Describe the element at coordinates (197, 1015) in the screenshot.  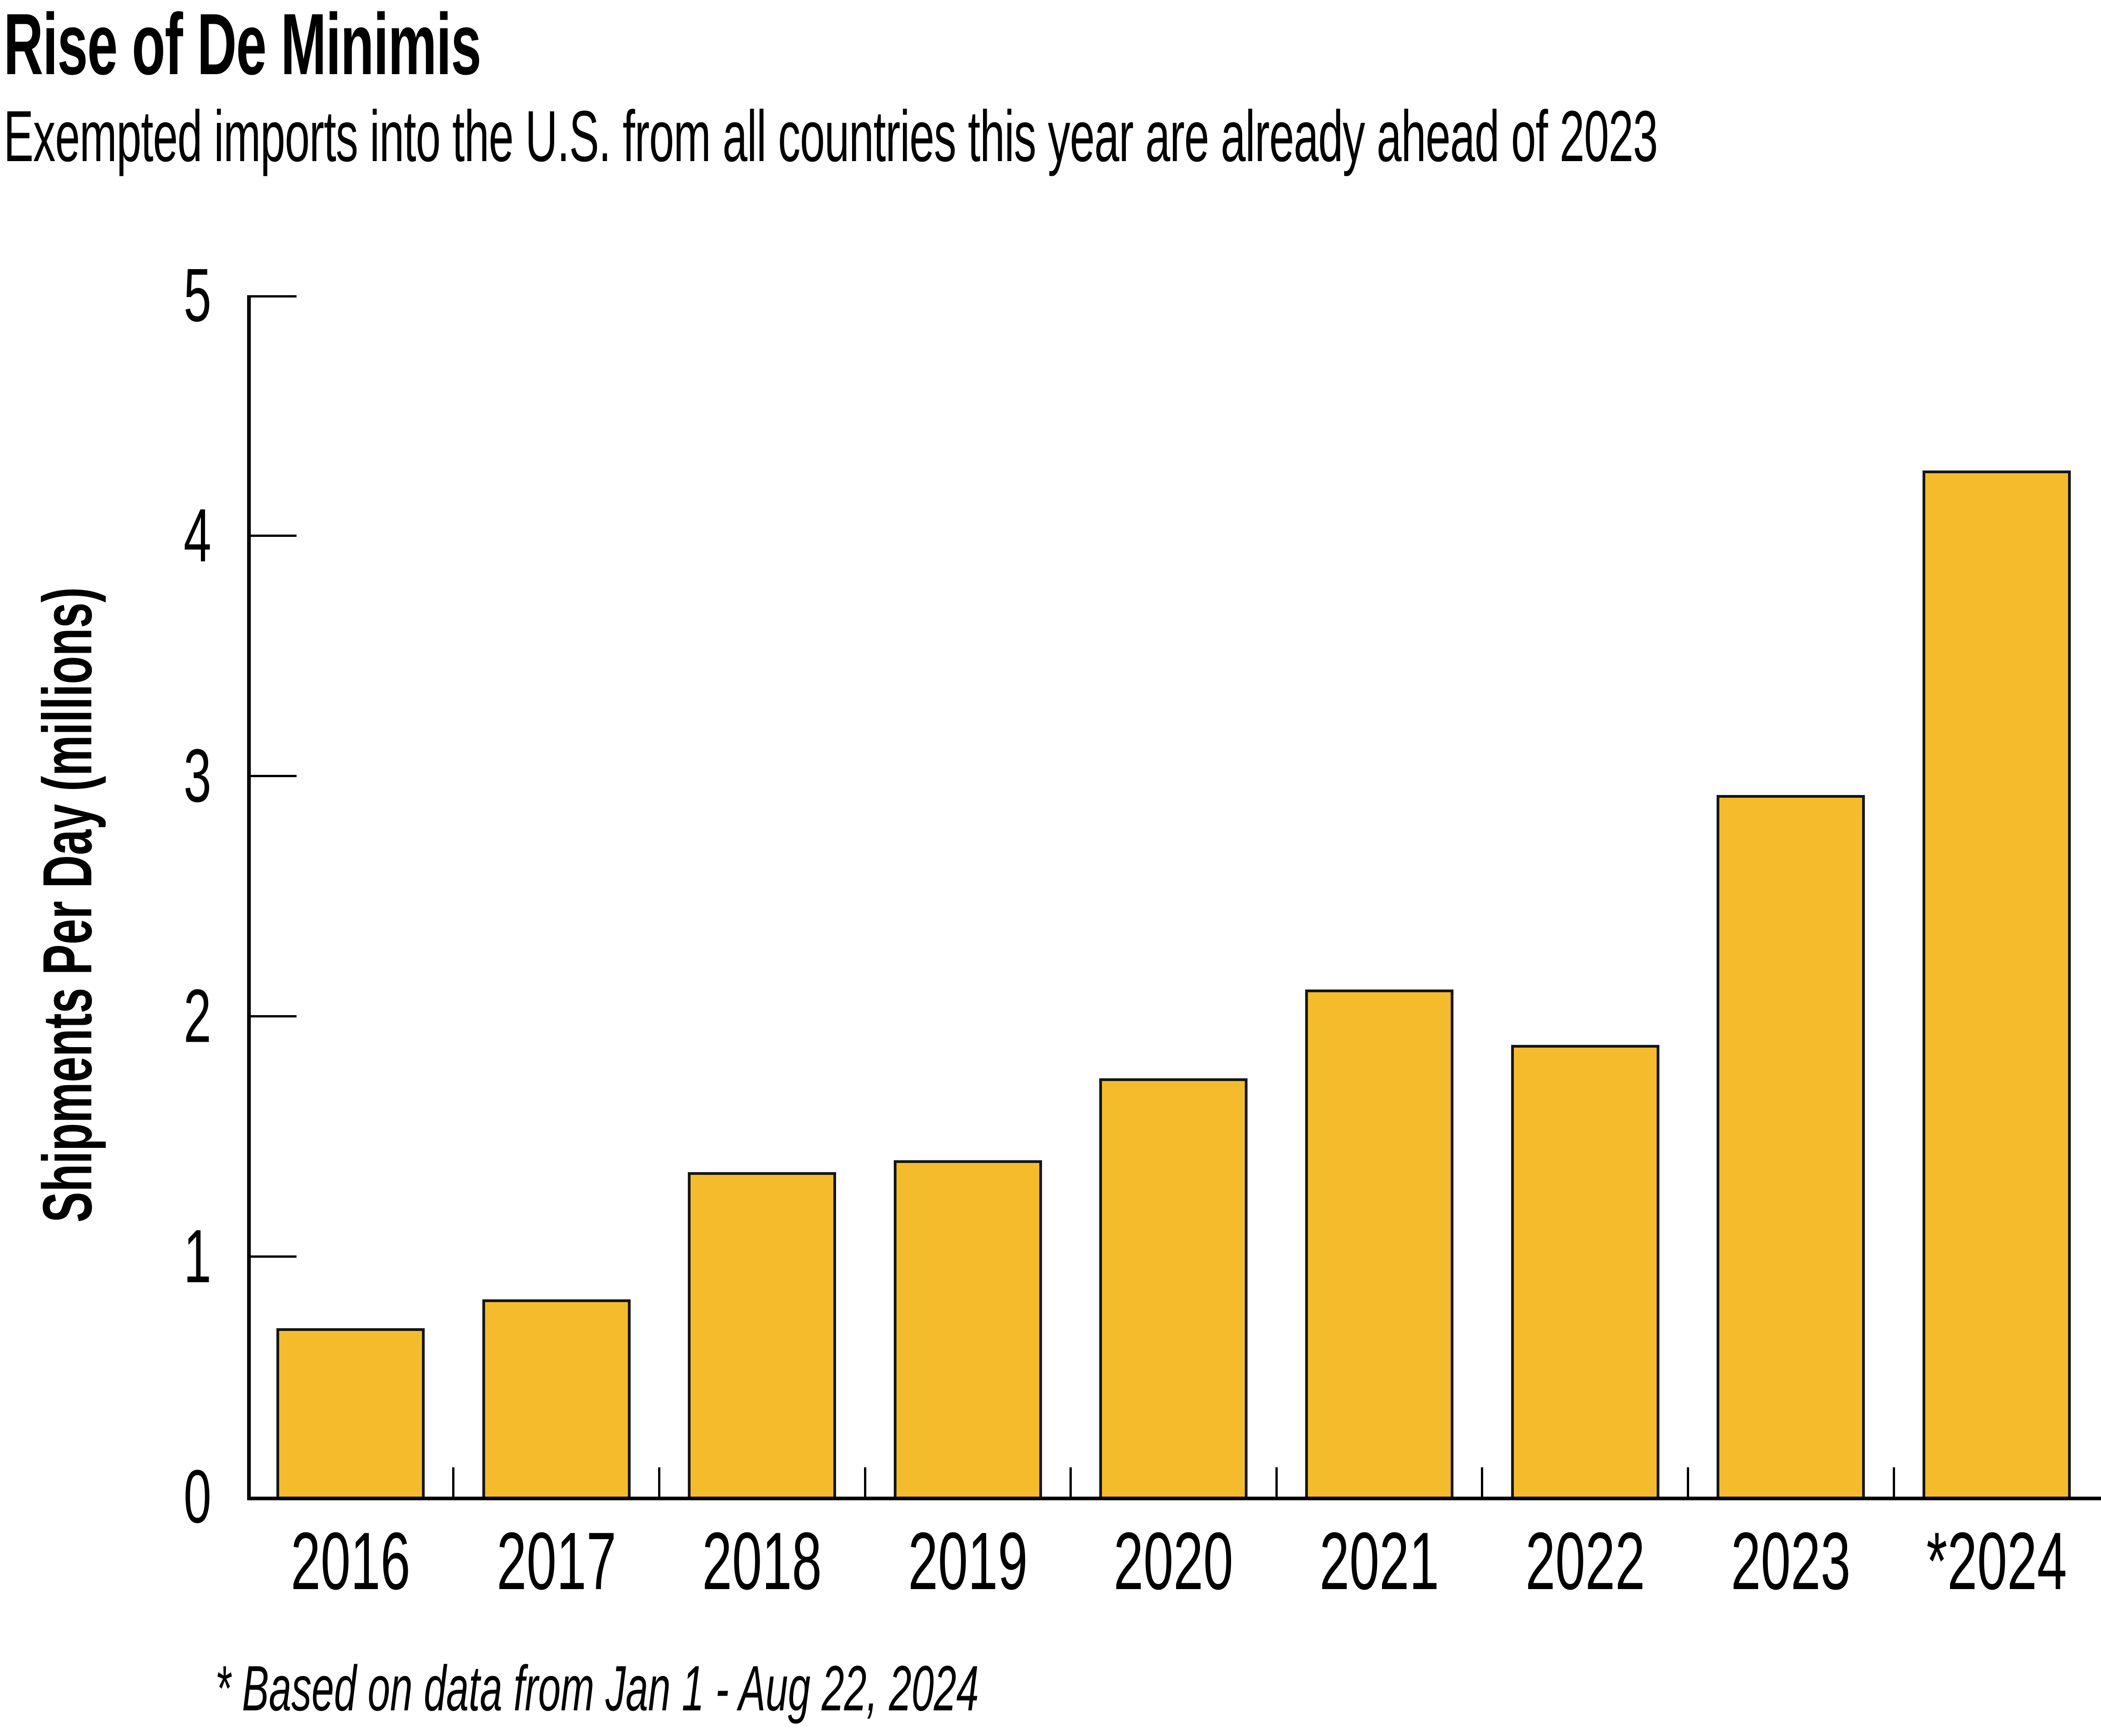
I see `y-axis-tick-label: 2` at that location.